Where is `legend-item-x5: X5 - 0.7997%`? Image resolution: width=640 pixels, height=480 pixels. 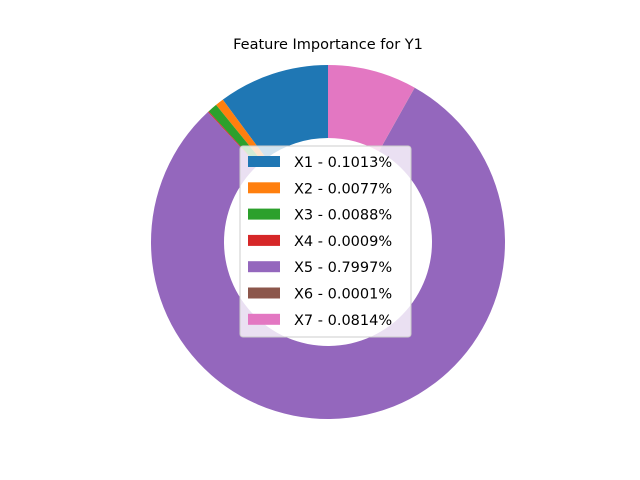 legend-item-x5: X5 - 0.7997% is located at coordinates (320, 268).